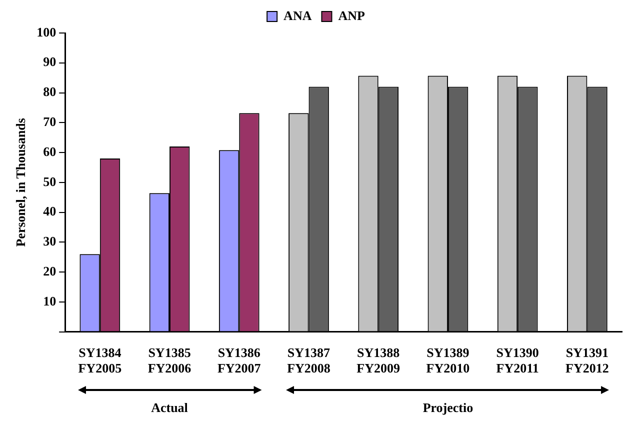 The height and width of the screenshot is (437, 630). I want to click on y-tick-label: 10, so click(49, 300).